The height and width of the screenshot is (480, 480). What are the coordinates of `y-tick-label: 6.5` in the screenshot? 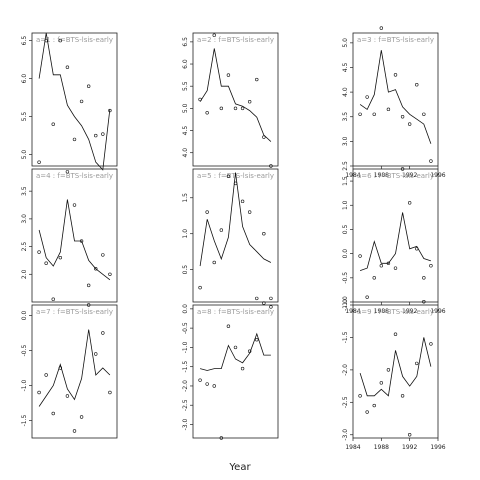 It's located at (24, 41).